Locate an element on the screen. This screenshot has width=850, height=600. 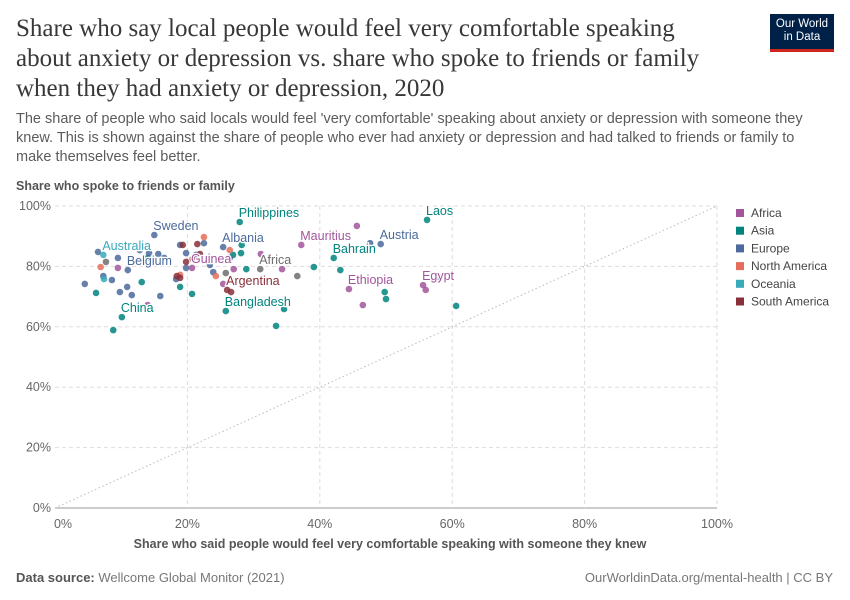
point-label: Philippines is located at coordinates (269, 213).